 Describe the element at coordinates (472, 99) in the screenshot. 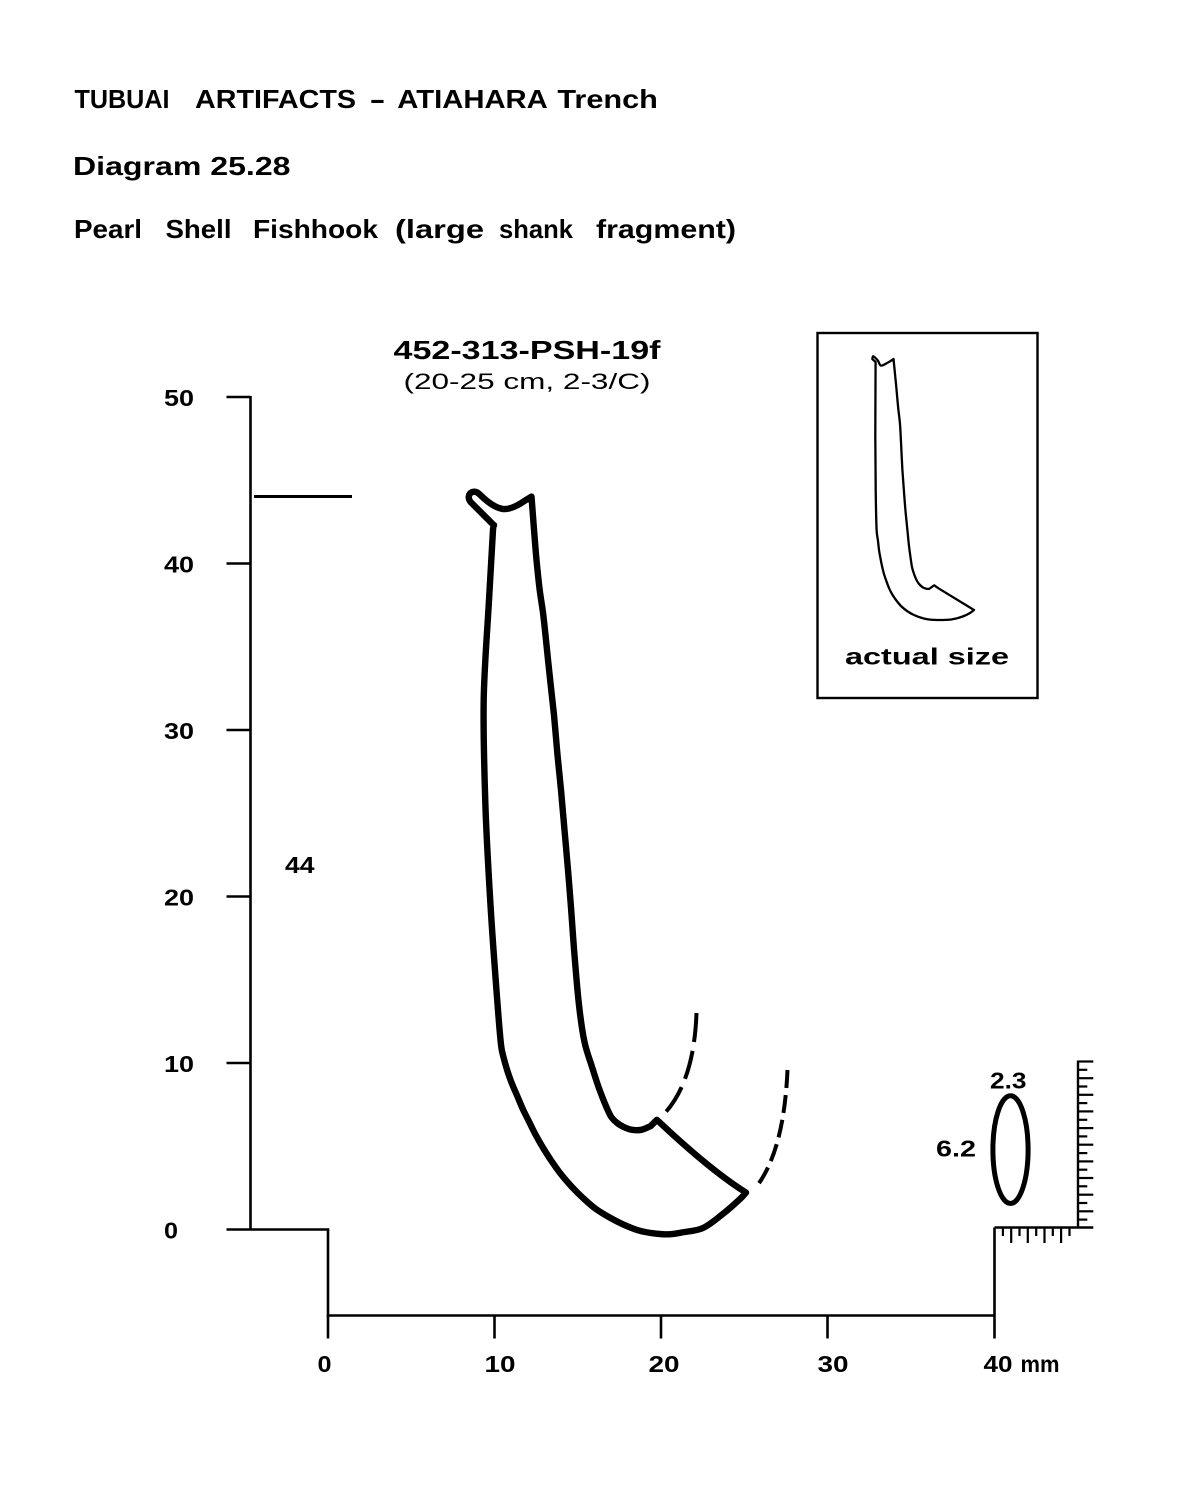

I see `svg-text: ATIAHARA` at that location.